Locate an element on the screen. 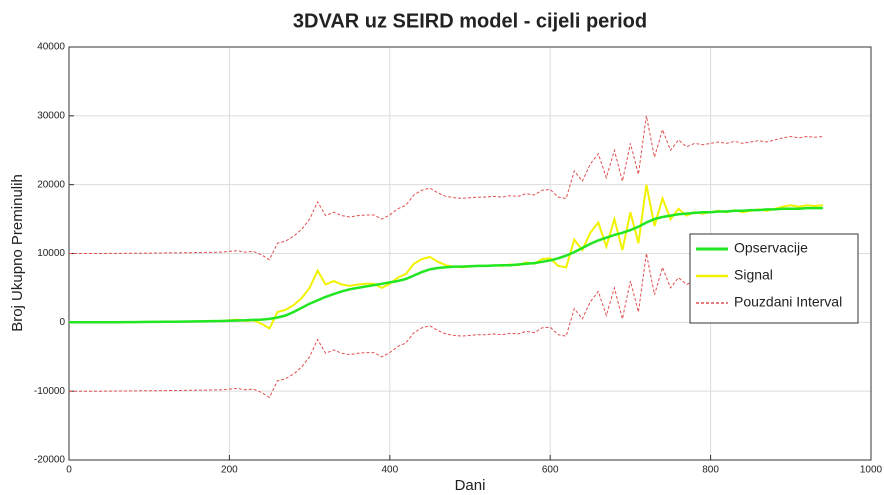 This screenshot has height=495, width=884. x-tick-label: 600 is located at coordinates (550, 470).